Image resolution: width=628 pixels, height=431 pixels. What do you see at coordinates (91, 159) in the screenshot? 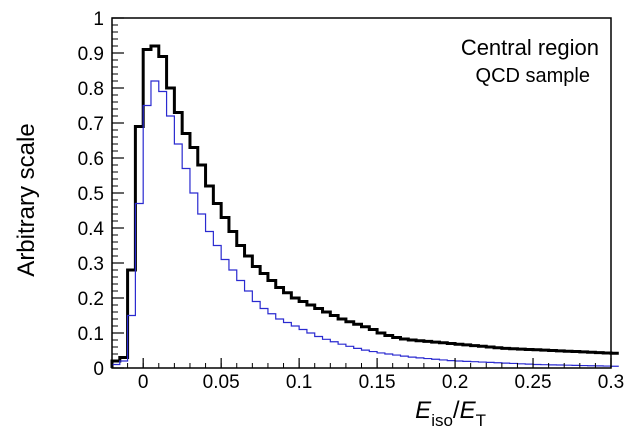
I see `y-tick-label: 0.6` at bounding box center [91, 159].